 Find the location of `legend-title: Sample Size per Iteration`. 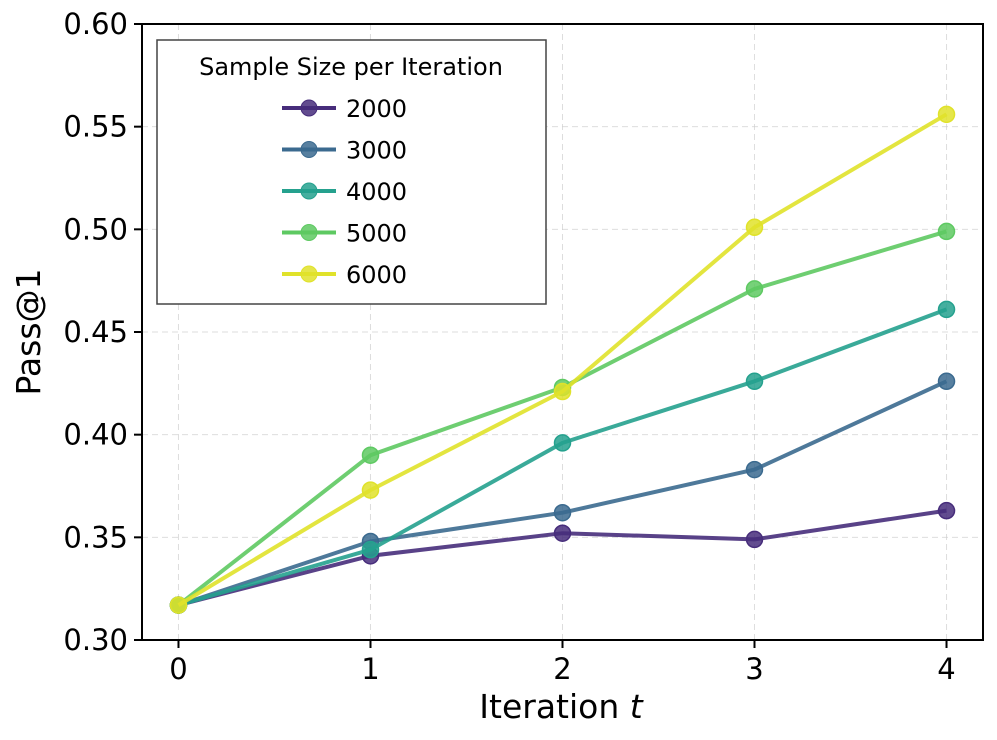

legend-title: Sample Size per Iteration is located at coordinates (351, 67).